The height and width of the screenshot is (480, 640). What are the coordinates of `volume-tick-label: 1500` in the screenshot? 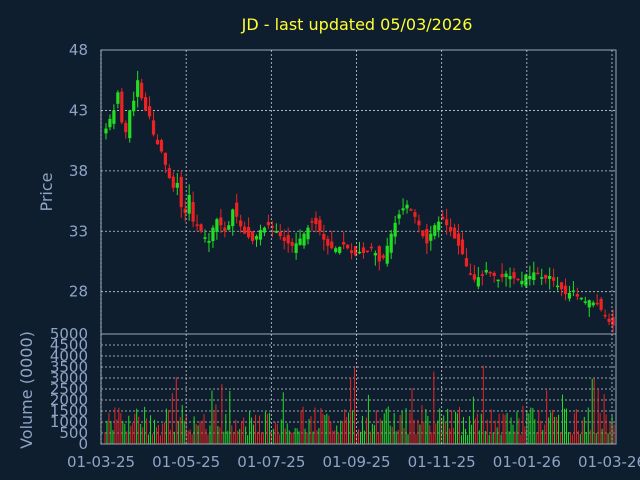 It's located at (69, 411).